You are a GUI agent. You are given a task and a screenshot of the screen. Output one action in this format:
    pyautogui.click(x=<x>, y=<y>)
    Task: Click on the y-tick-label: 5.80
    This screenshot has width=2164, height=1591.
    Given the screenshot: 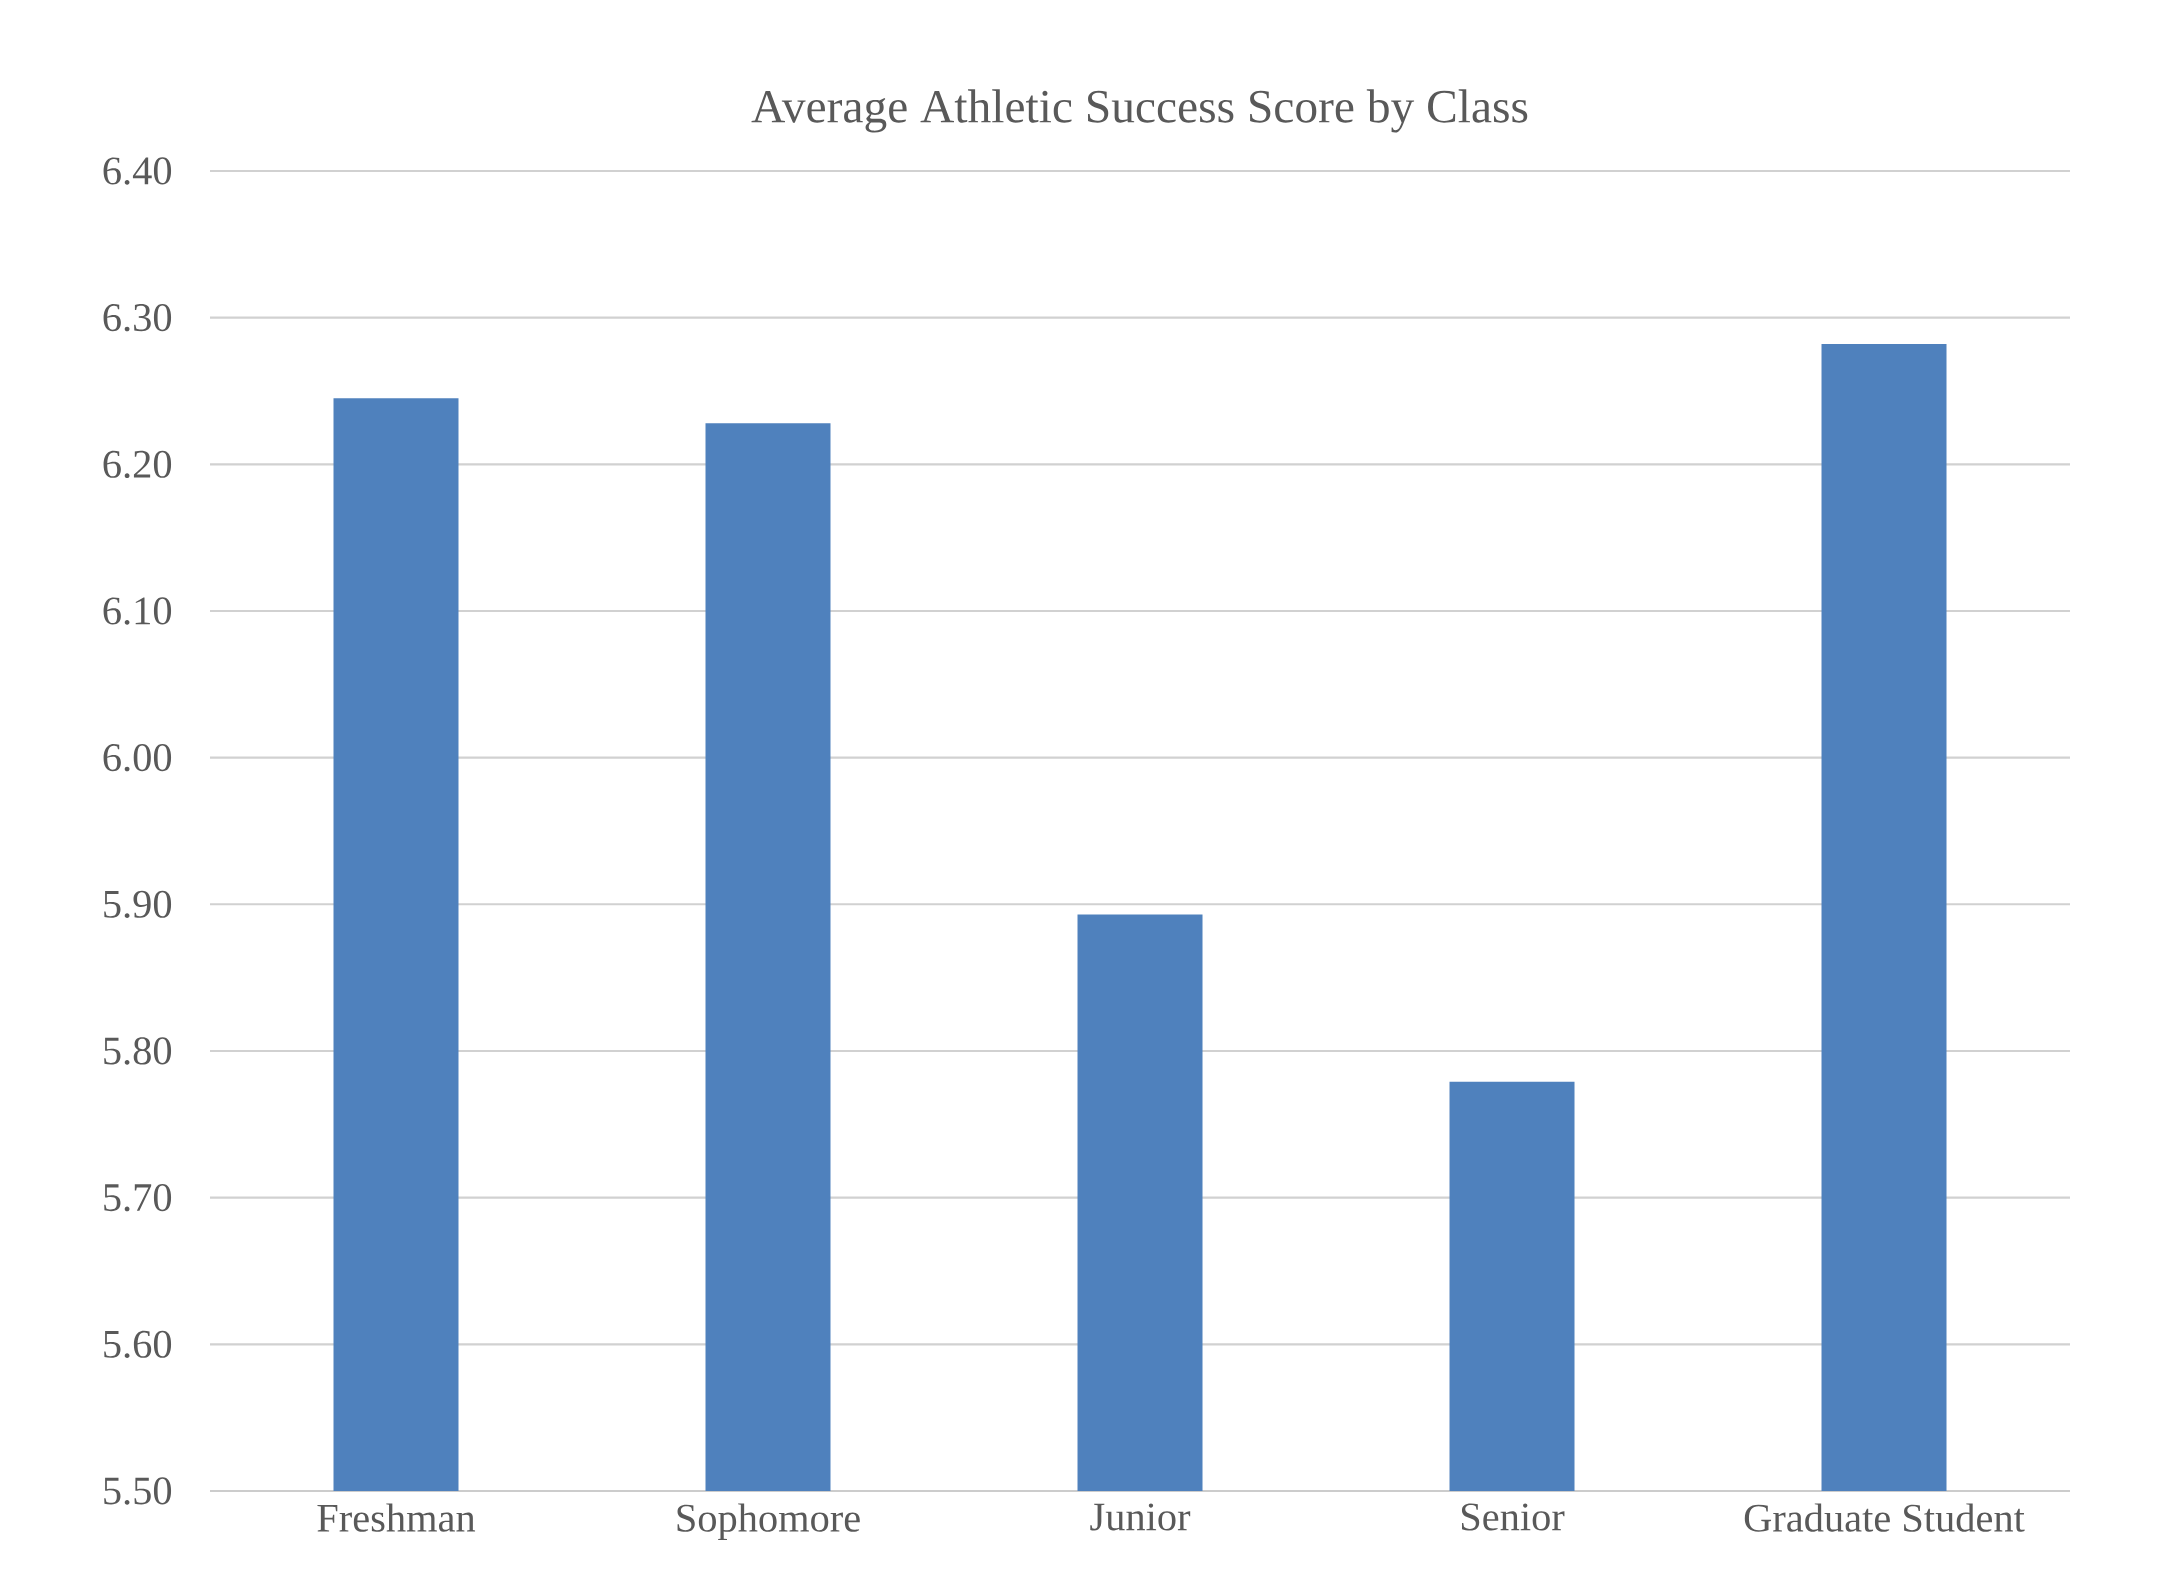 What is the action you would take?
    pyautogui.click(x=138, y=1051)
    